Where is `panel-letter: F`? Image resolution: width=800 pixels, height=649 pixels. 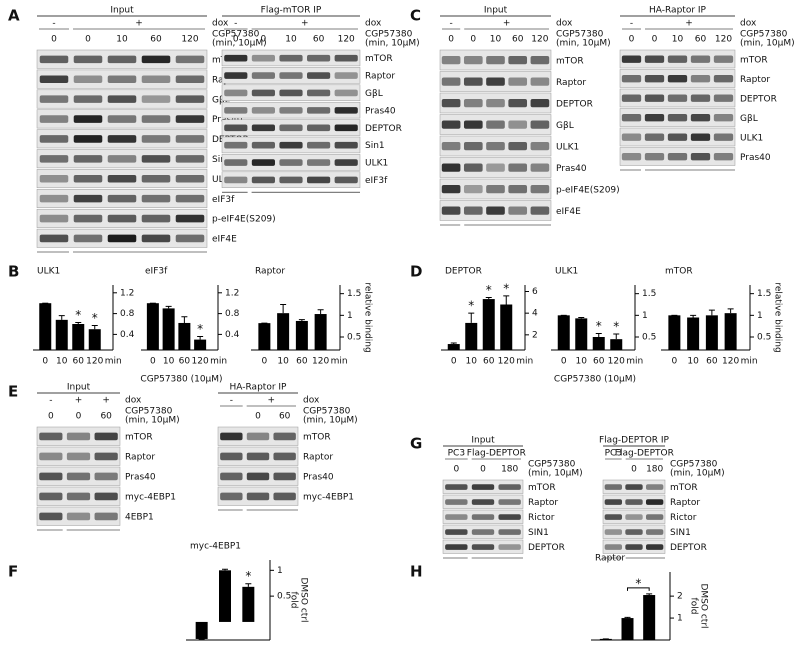 panel-letter: F is located at coordinates (13, 572).